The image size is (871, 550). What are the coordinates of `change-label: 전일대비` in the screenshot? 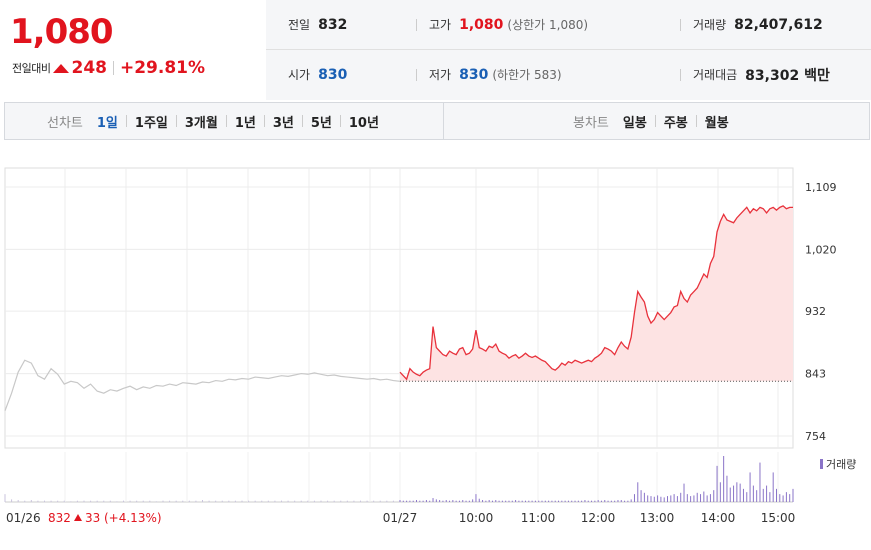 It's located at (31, 68).